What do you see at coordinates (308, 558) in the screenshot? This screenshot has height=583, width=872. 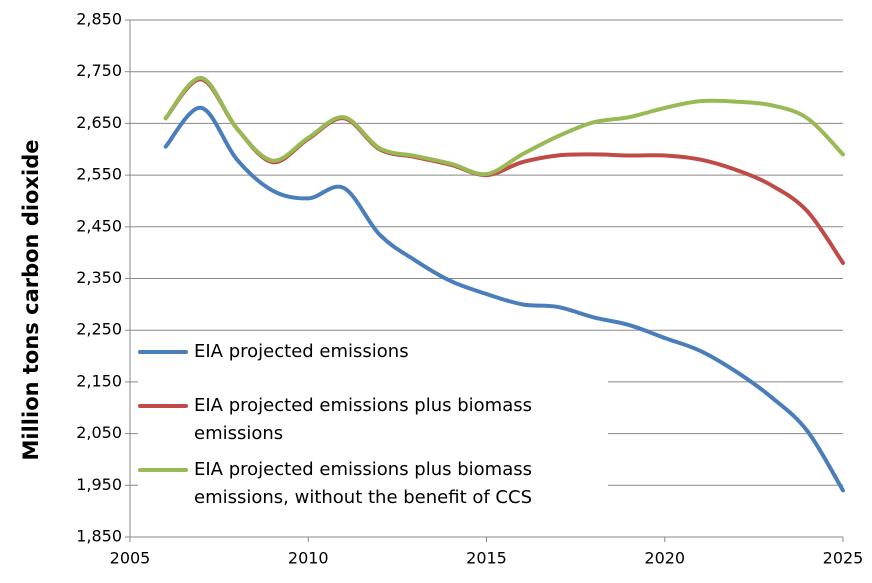 I see `x-tick-label: 2010` at bounding box center [308, 558].